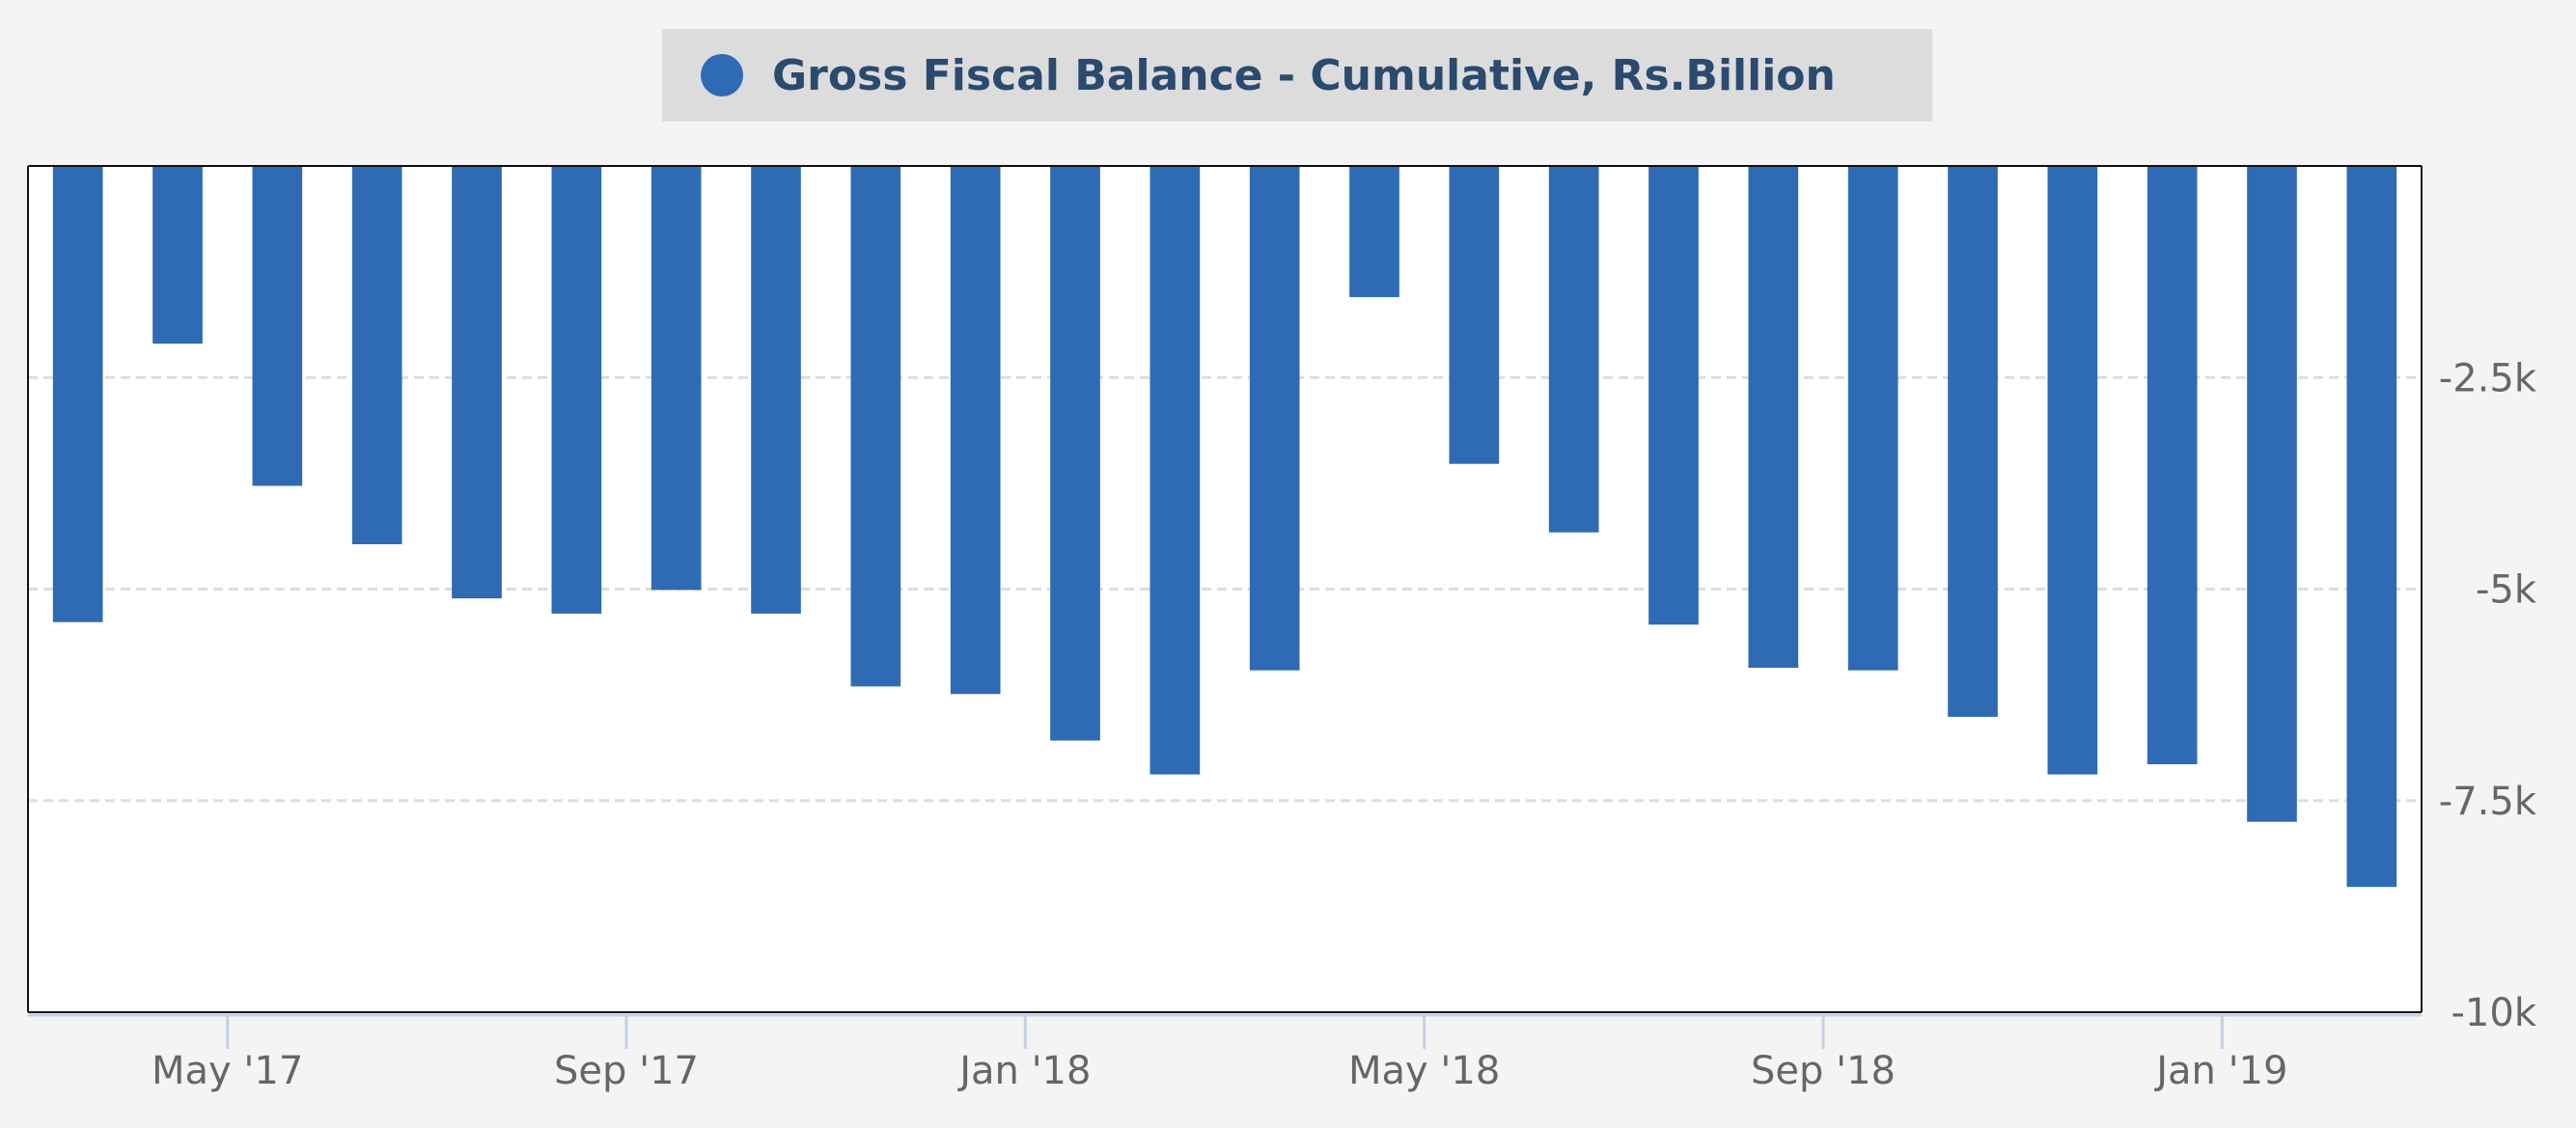 The width and height of the screenshot is (2576, 1128). What do you see at coordinates (227, 1071) in the screenshot?
I see `x-tick-label: May '17` at bounding box center [227, 1071].